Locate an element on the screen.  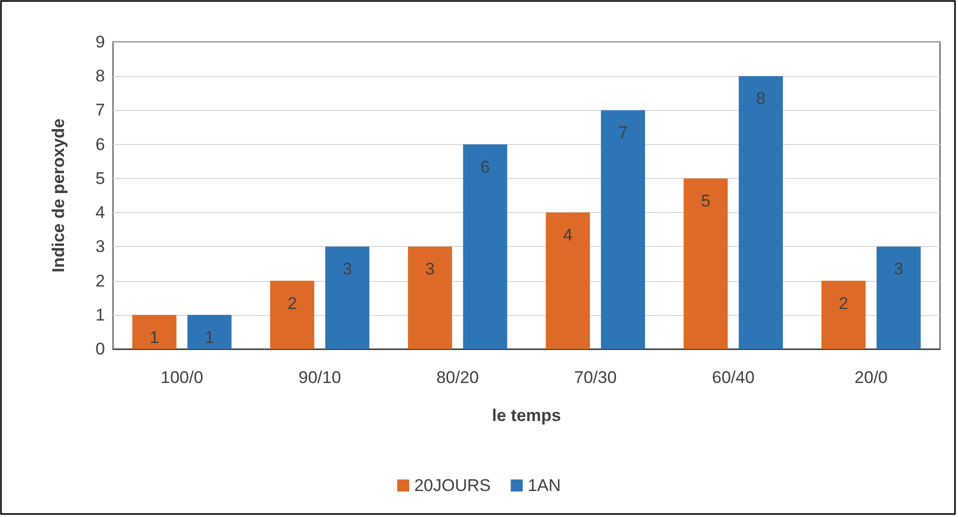
y-tick-label: 8 is located at coordinates (100, 76).